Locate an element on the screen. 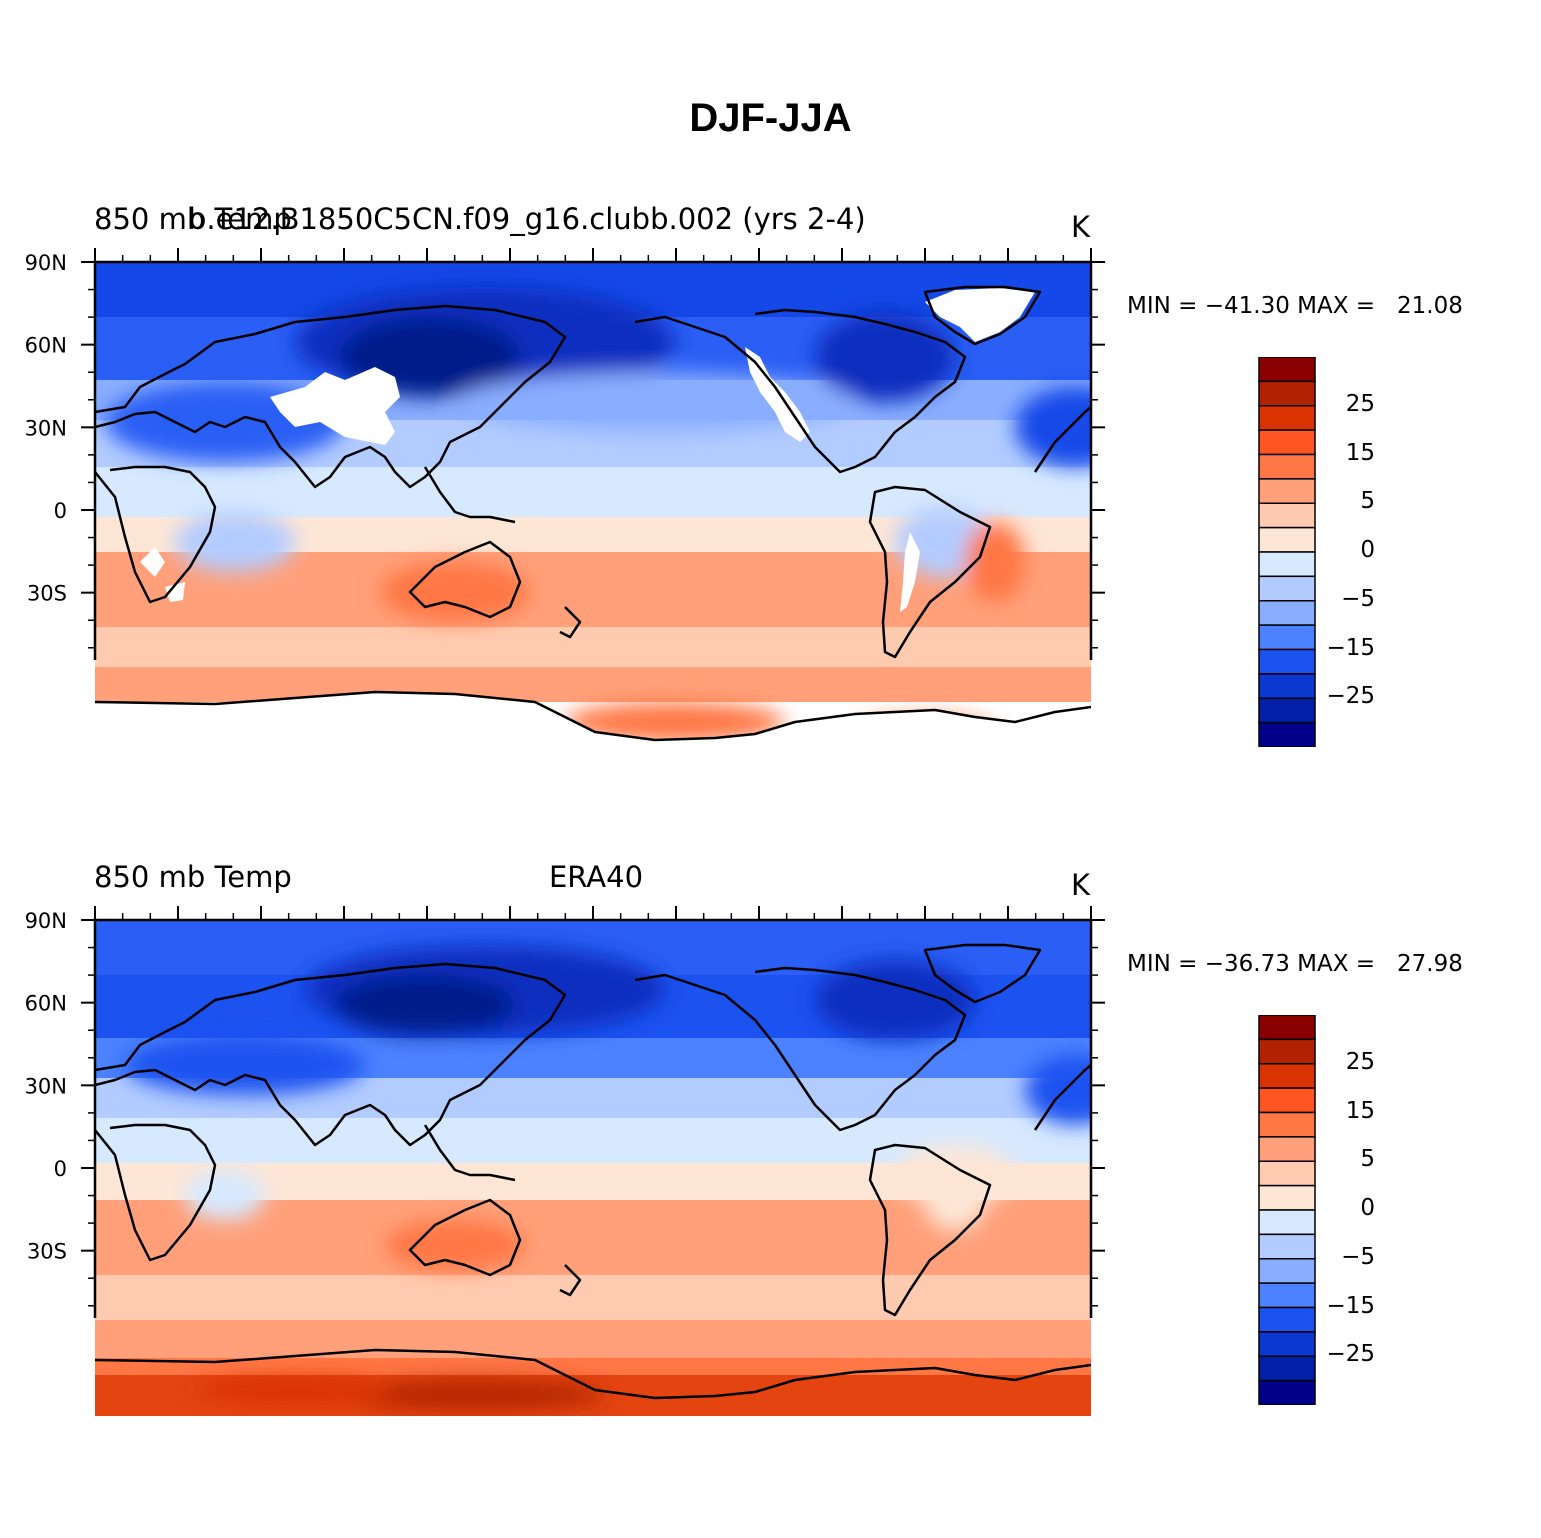 This screenshot has height=1538, width=1541. figure-title: DJF-JJA is located at coordinates (770, 118).